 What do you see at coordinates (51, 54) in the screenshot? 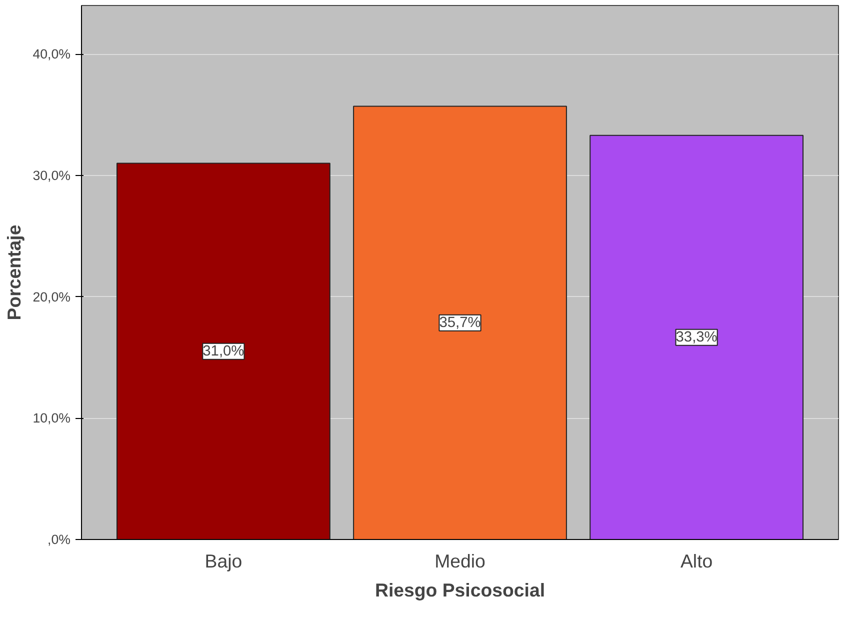
I see `y-tick-label: 40,0%` at bounding box center [51, 54].